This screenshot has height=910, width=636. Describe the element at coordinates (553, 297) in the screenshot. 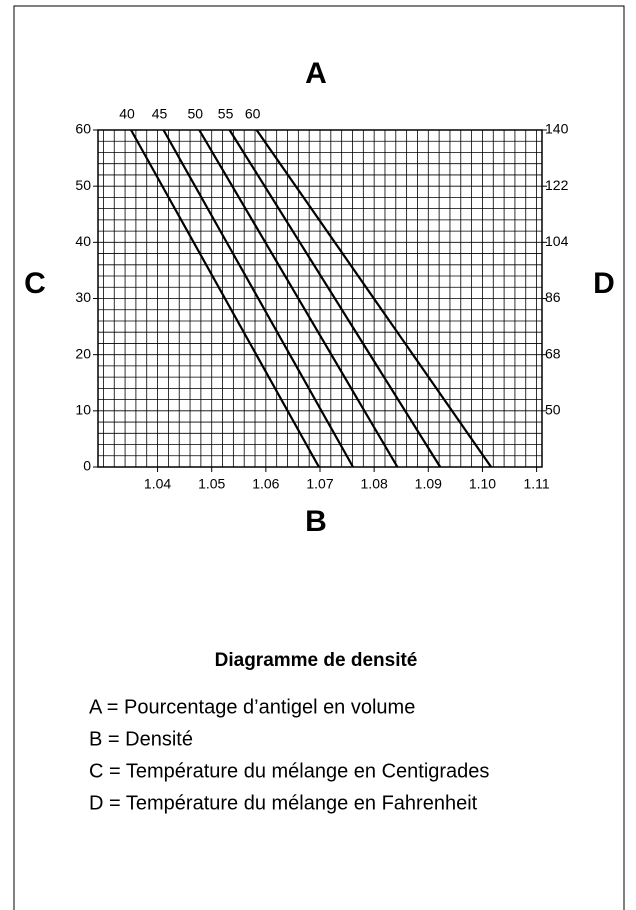

I see `y2-tick-label: 86` at that location.